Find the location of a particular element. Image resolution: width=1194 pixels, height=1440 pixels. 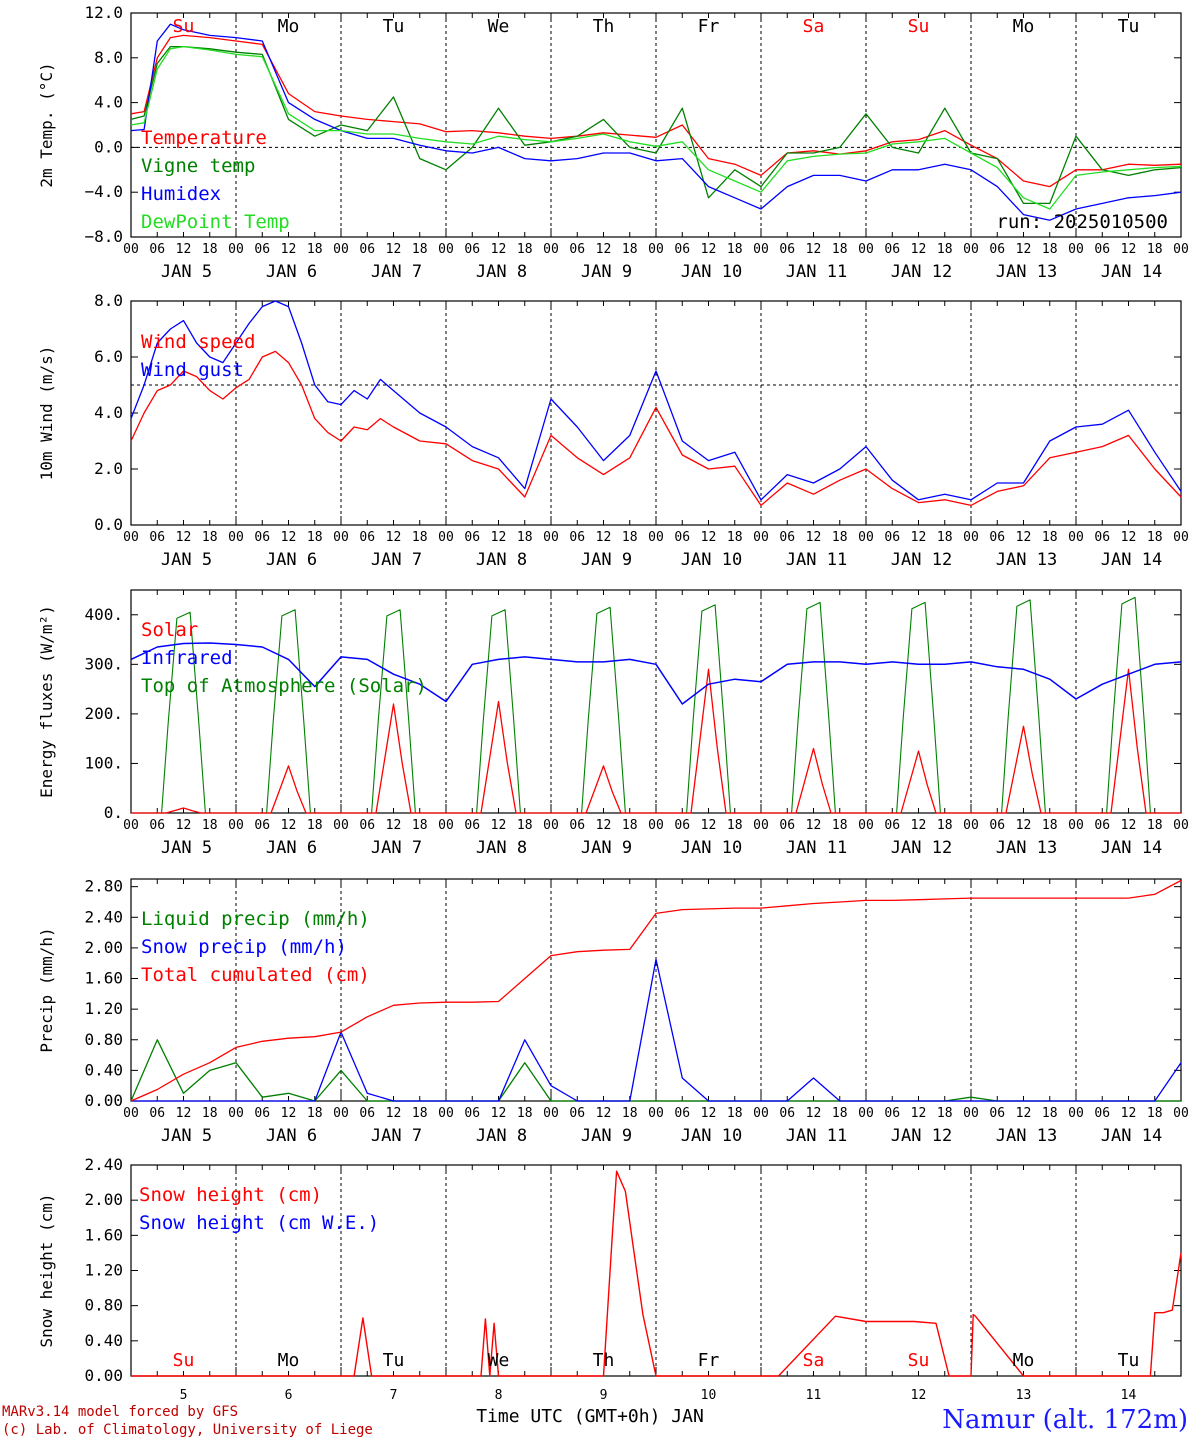

bottom-day-label: 14 is located at coordinates (1129, 1395).